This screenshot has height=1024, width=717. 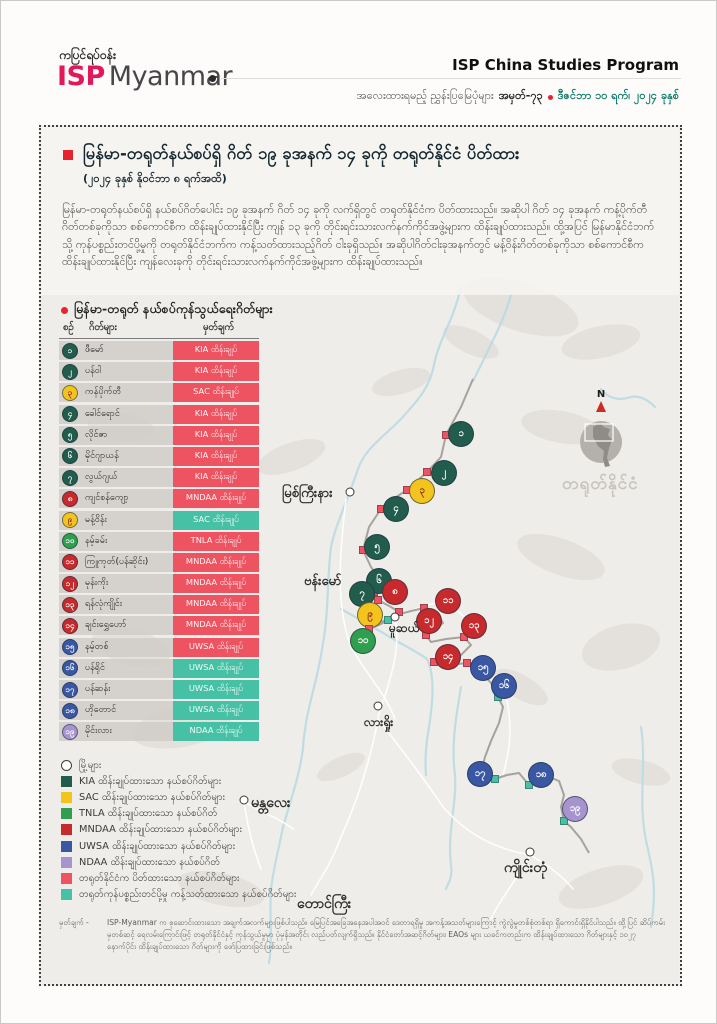 I want to click on gate-number-badge: ၁, so click(x=70, y=350).